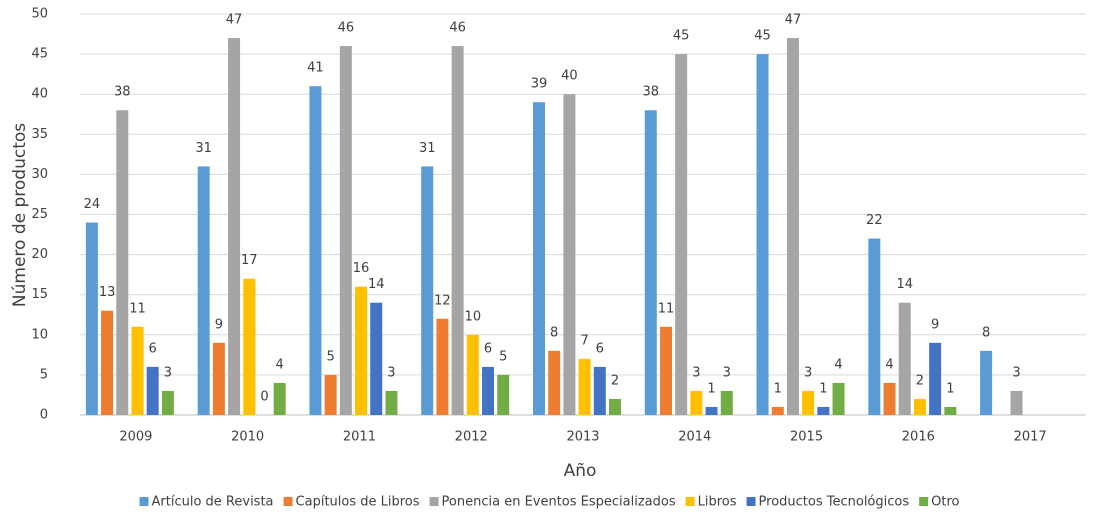 Image resolution: width=1099 pixels, height=516 pixels. I want to click on y-tick-label: 10, so click(39, 334).